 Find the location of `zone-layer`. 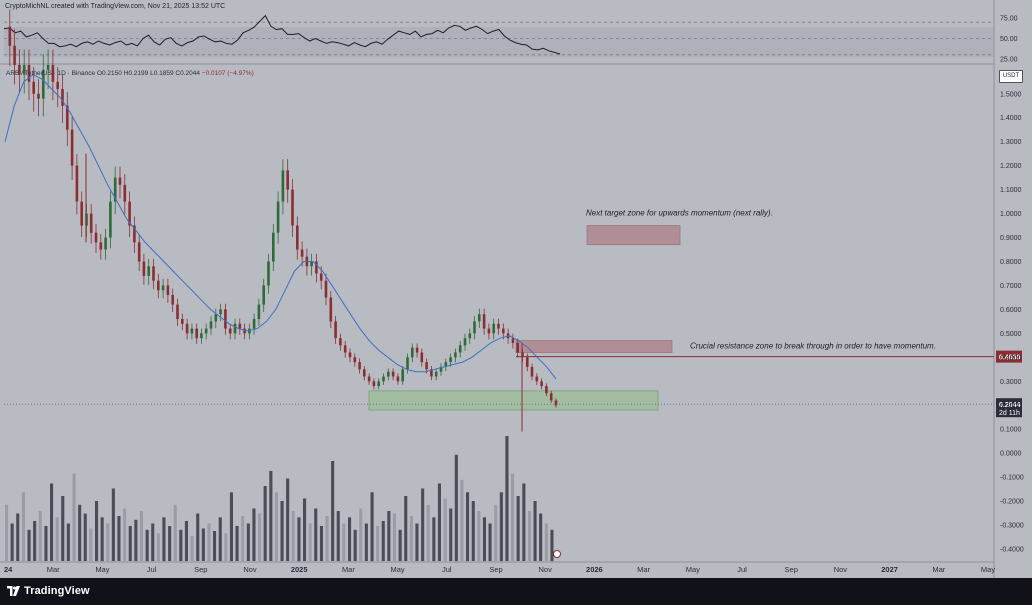

zone-layer is located at coordinates (524, 318).